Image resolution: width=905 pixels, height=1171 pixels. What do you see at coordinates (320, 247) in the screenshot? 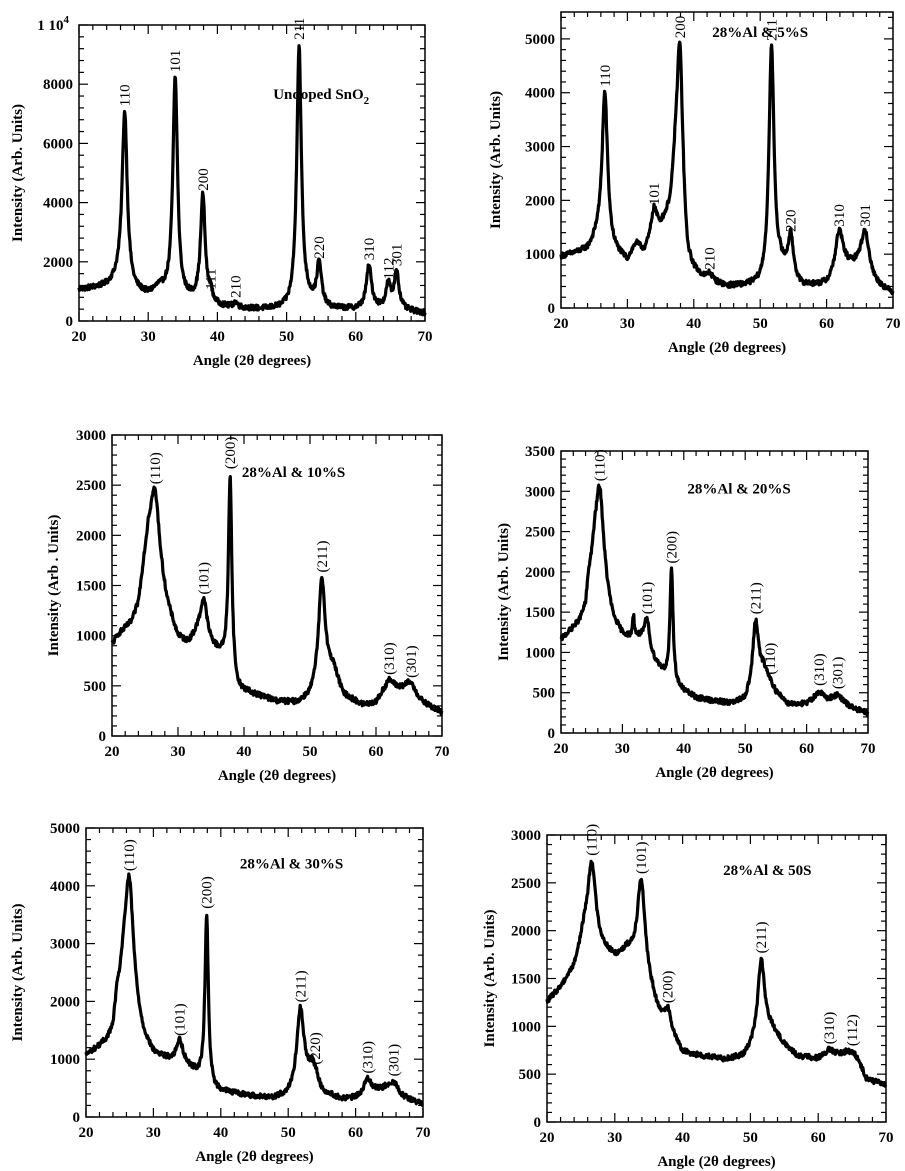
I see `peak-label: 220` at bounding box center [320, 247].